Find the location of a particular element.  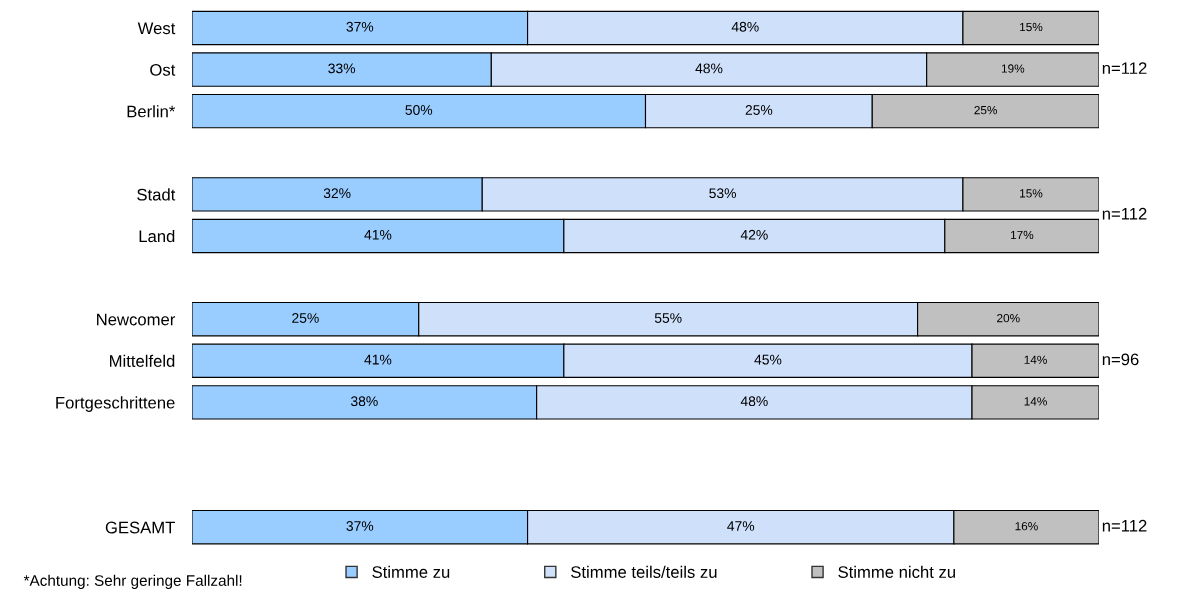

data-label: 50% is located at coordinates (419, 110).